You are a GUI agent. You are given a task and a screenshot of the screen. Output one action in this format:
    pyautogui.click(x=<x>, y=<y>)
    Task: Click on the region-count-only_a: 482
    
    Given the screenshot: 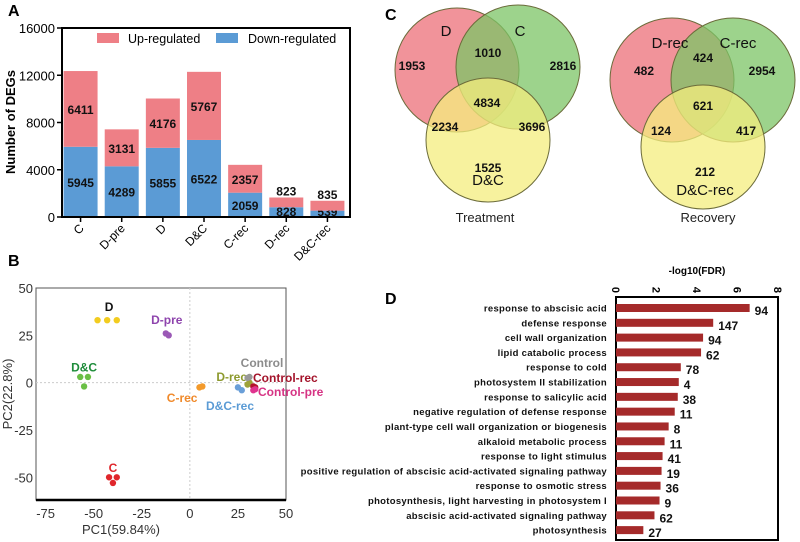 What is the action you would take?
    pyautogui.click(x=644, y=71)
    